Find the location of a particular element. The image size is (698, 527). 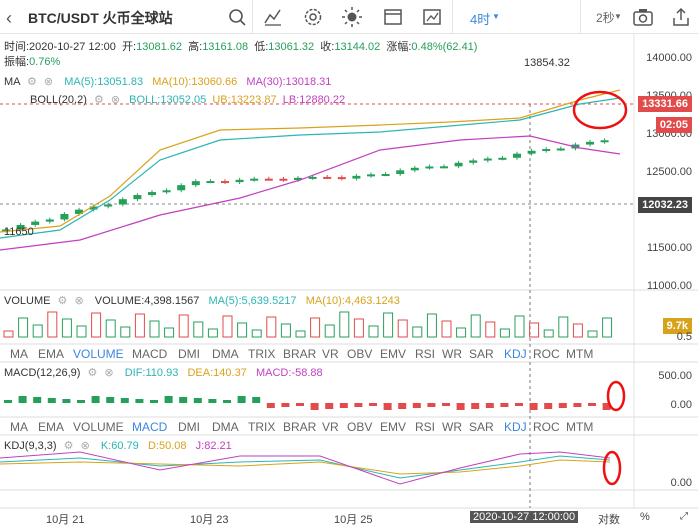

close-value: 13144.02 is located at coordinates (357, 47).